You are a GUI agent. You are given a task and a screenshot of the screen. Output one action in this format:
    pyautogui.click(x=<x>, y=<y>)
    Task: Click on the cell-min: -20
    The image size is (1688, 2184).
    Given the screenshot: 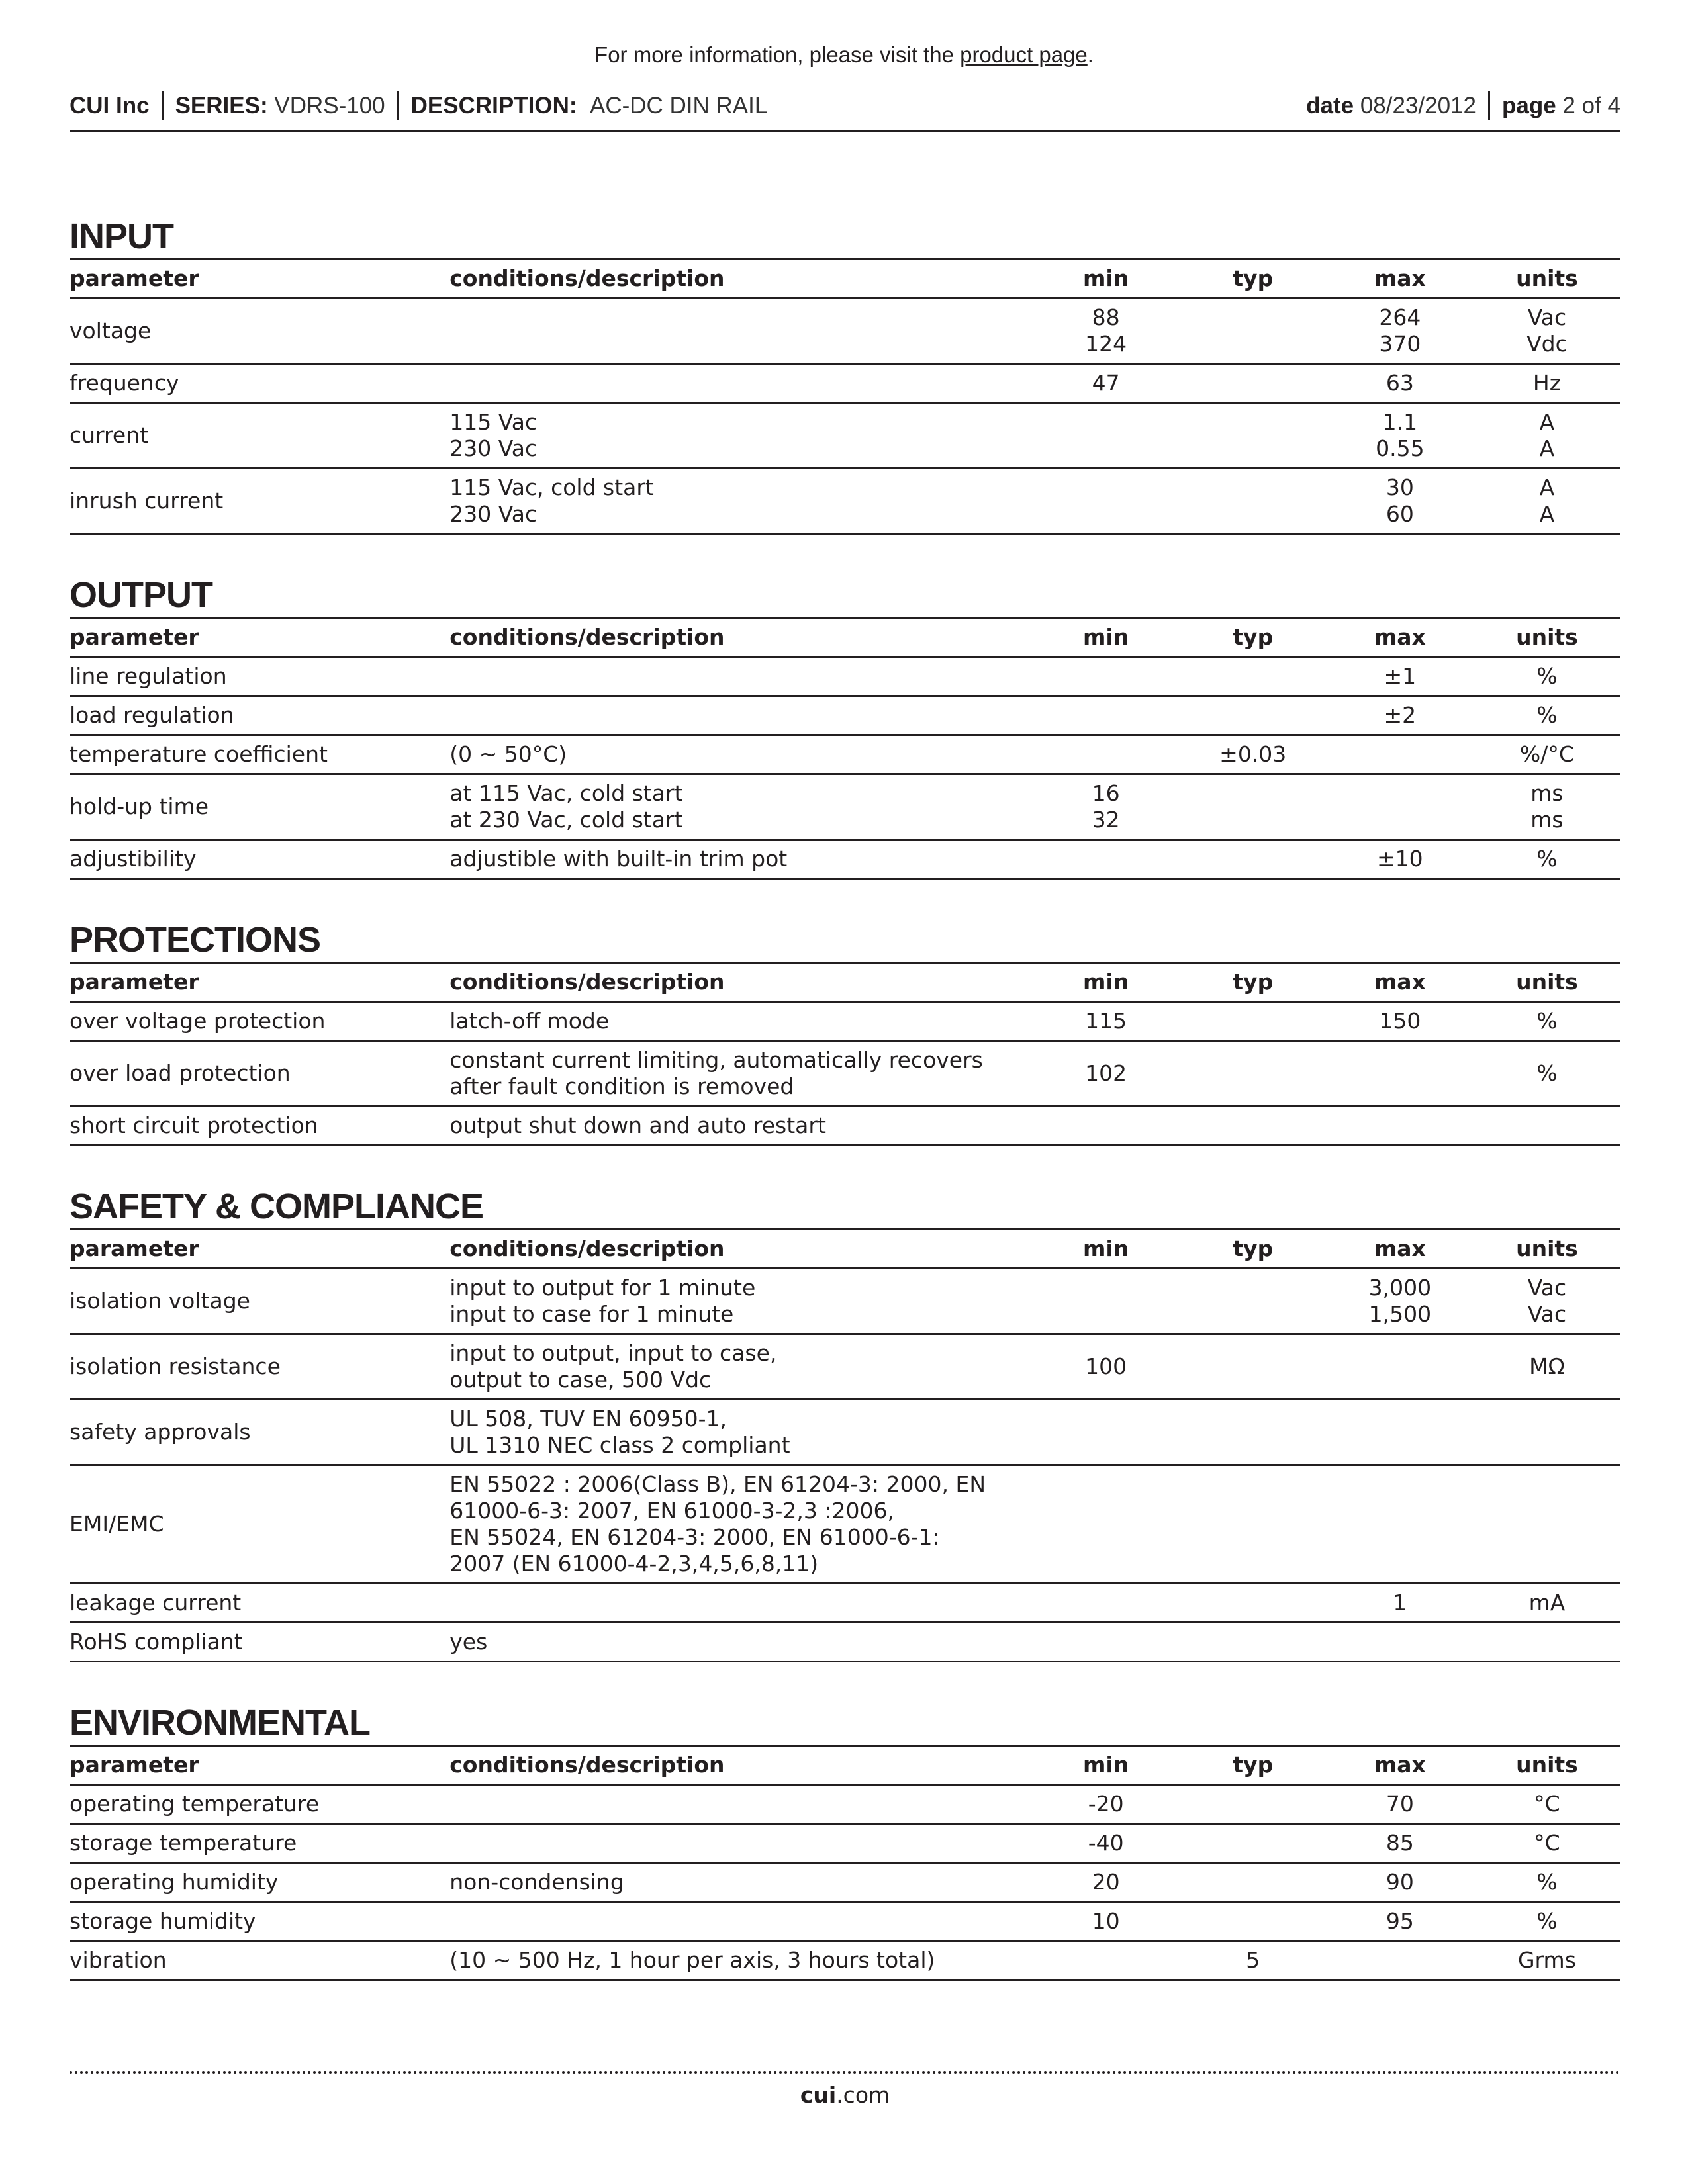 What is the action you would take?
    pyautogui.click(x=1106, y=1804)
    